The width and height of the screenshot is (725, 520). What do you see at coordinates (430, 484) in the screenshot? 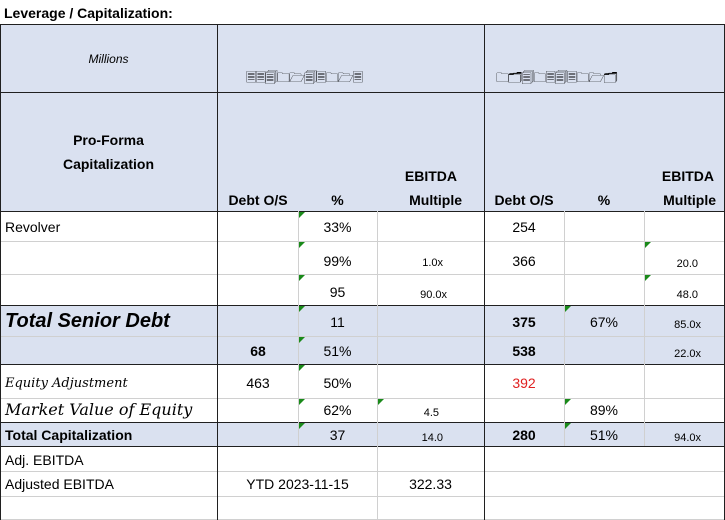
I see `cell-adjusted-ebitda-value: 322.33` at bounding box center [430, 484].